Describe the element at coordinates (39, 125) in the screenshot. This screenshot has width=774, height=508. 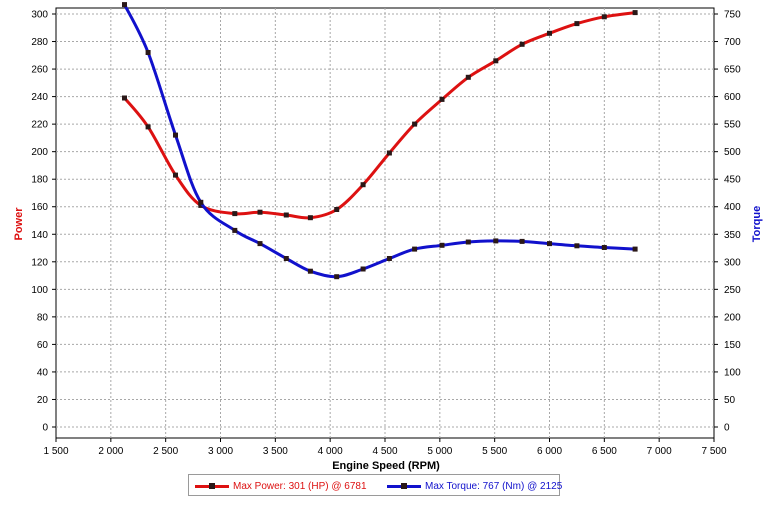
I see `y-left-tick-label: 220` at that location.